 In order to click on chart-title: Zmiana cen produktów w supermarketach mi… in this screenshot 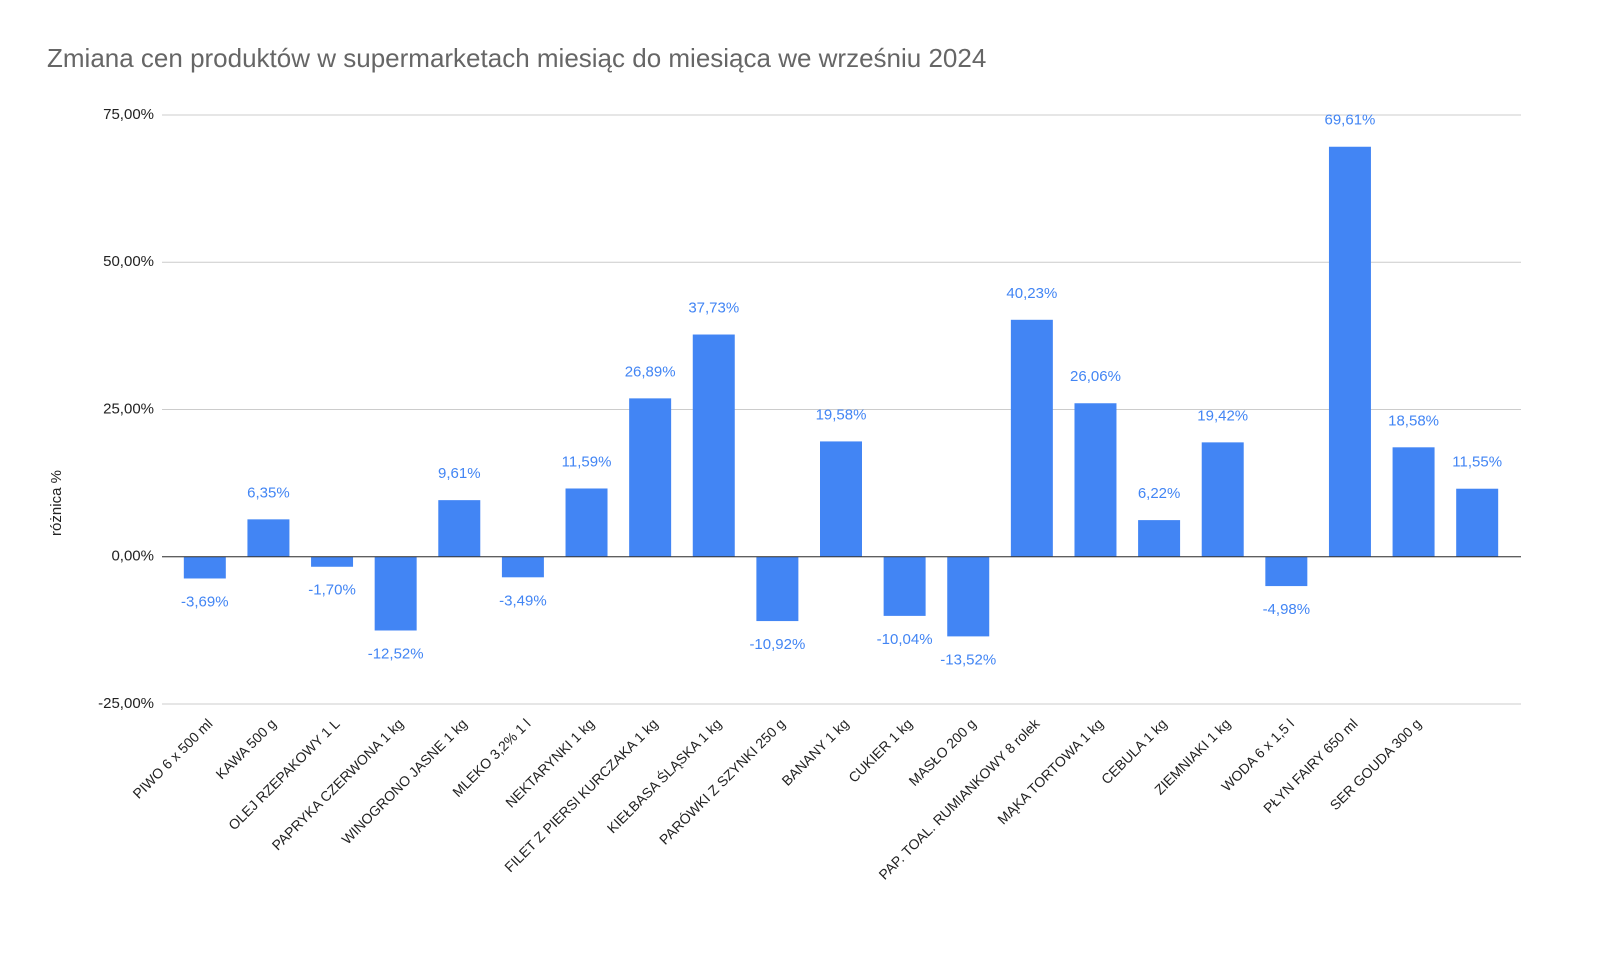, I will do `click(516, 58)`.